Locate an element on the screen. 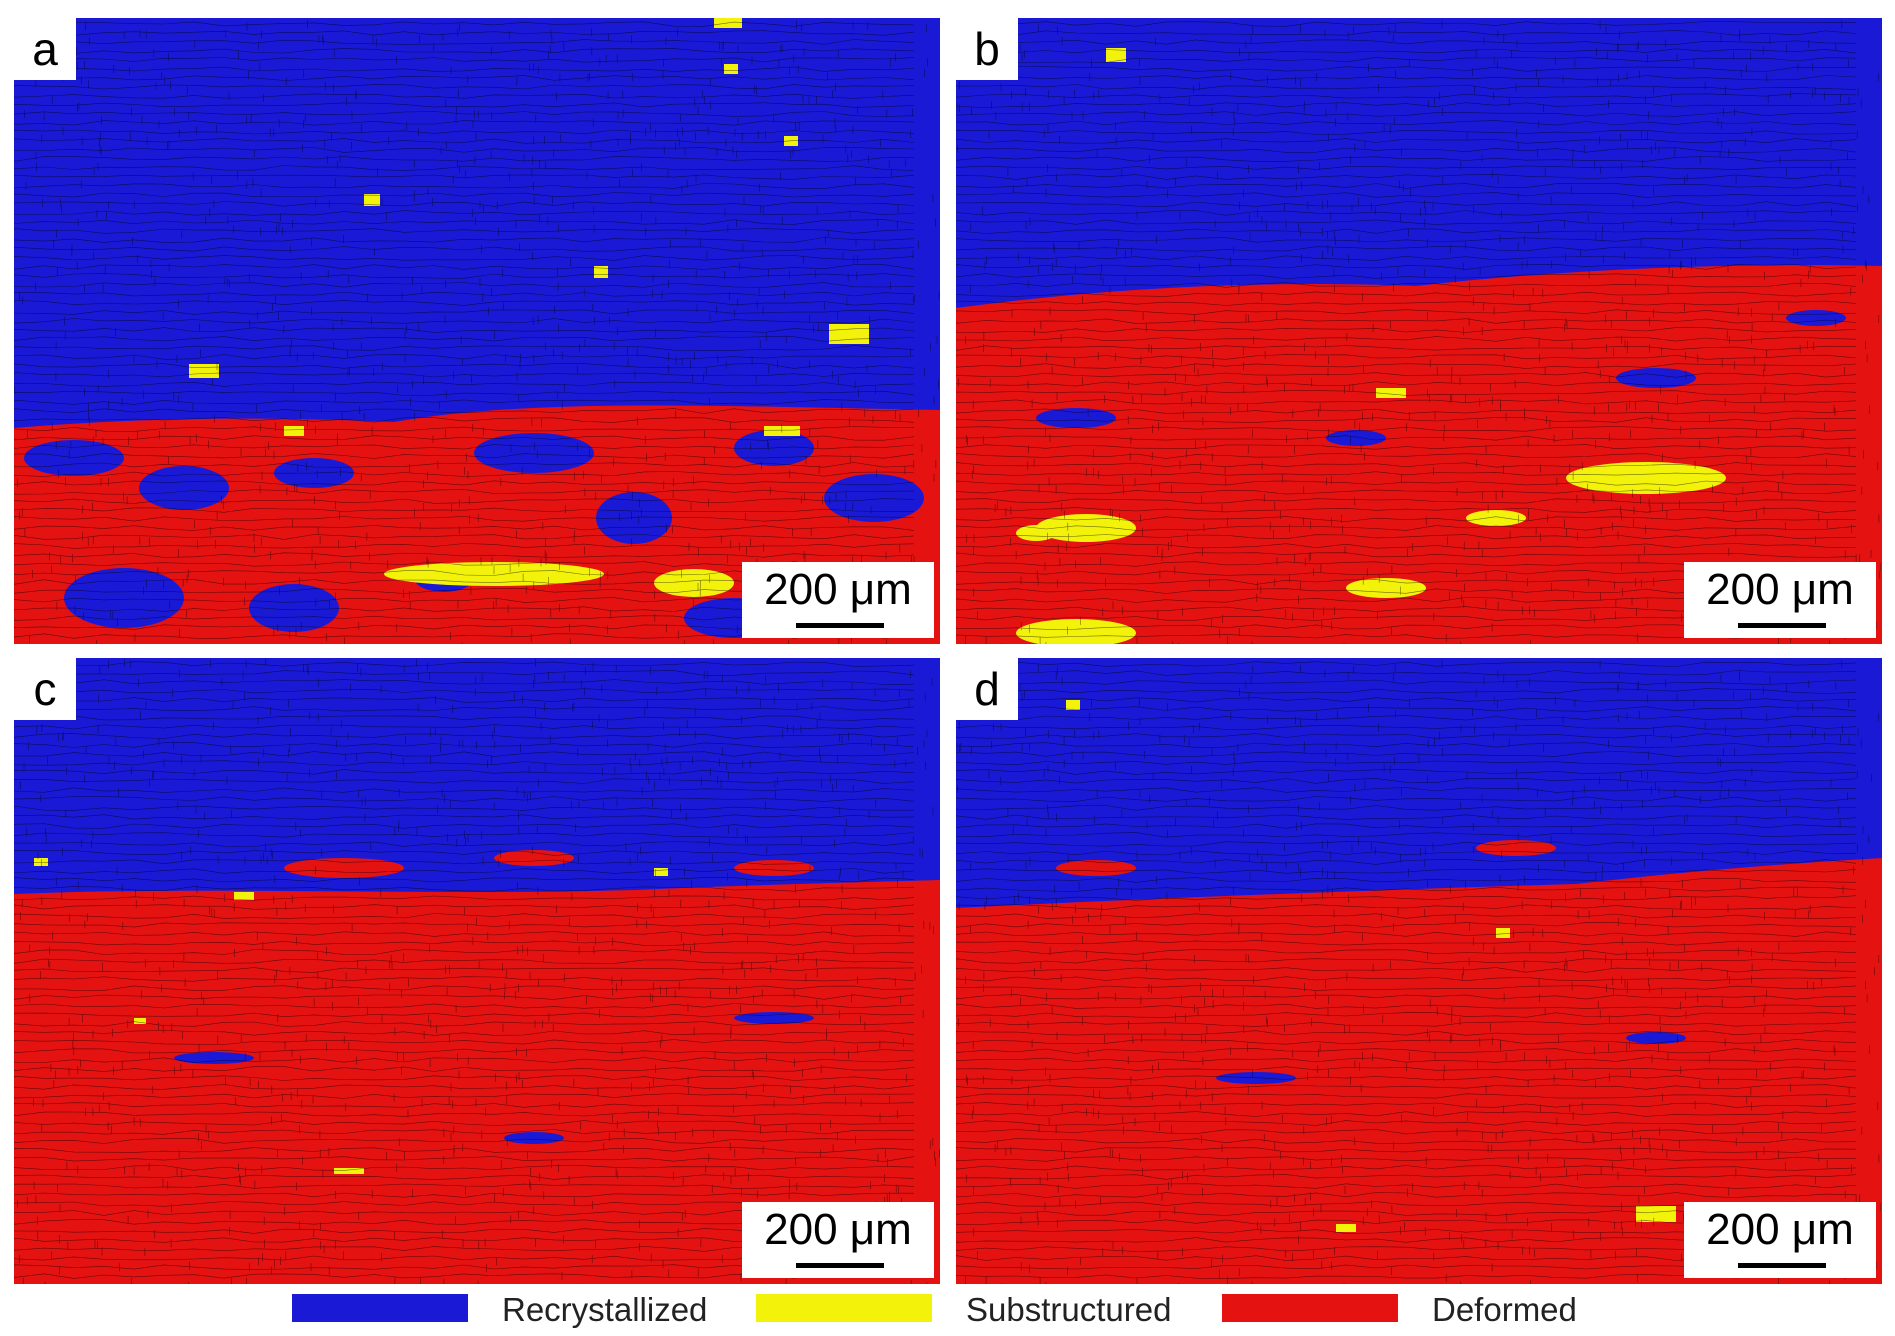  legend-label-substructured: Substructured is located at coordinates (1069, 1309).